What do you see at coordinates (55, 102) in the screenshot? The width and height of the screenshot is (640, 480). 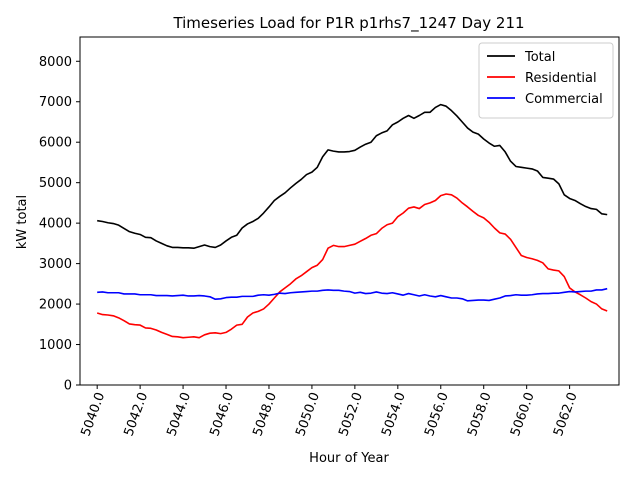 I see `y-tick-label: 7000` at bounding box center [55, 102].